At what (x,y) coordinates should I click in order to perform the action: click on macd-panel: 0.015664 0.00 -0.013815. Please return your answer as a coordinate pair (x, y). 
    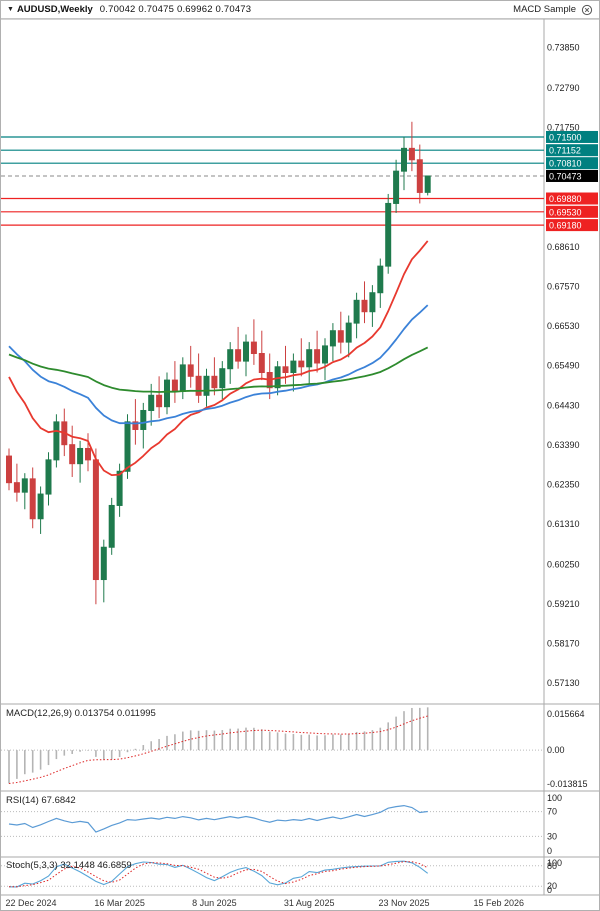
    Looking at the image, I should click on (294, 748).